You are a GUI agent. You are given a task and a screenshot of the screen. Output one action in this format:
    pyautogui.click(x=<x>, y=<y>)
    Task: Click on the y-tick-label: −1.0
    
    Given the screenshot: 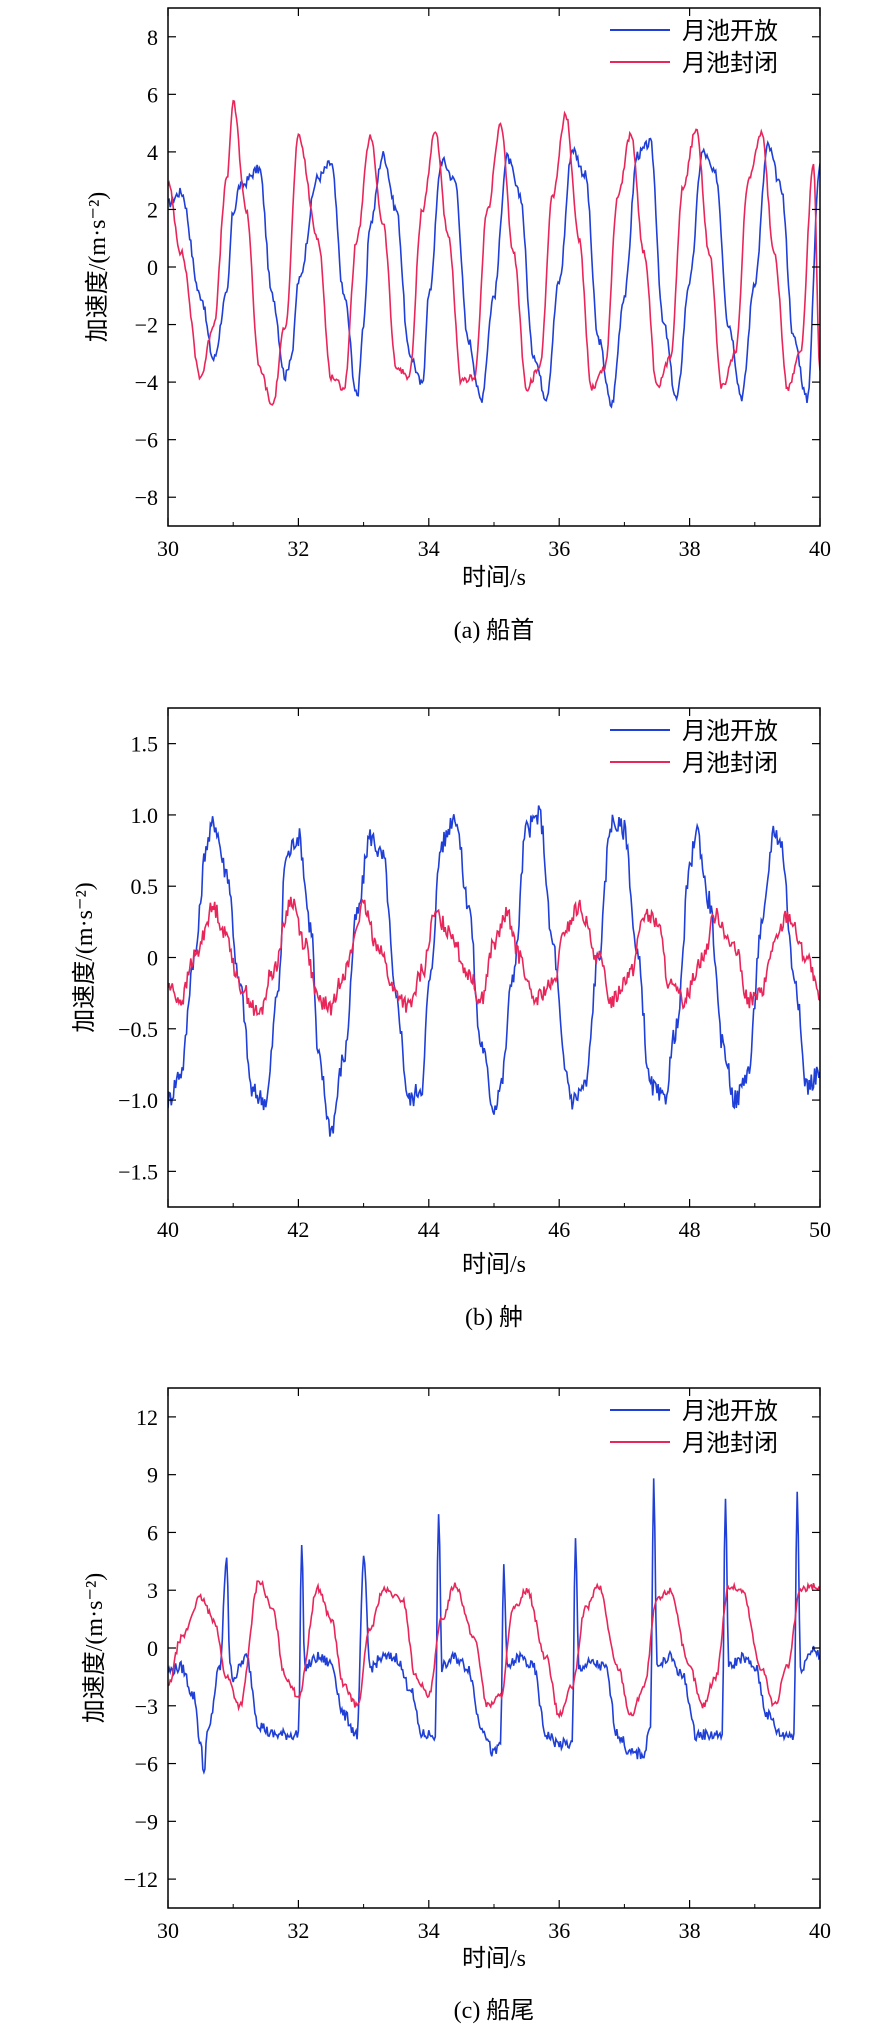 What is the action you would take?
    pyautogui.click(x=138, y=1100)
    